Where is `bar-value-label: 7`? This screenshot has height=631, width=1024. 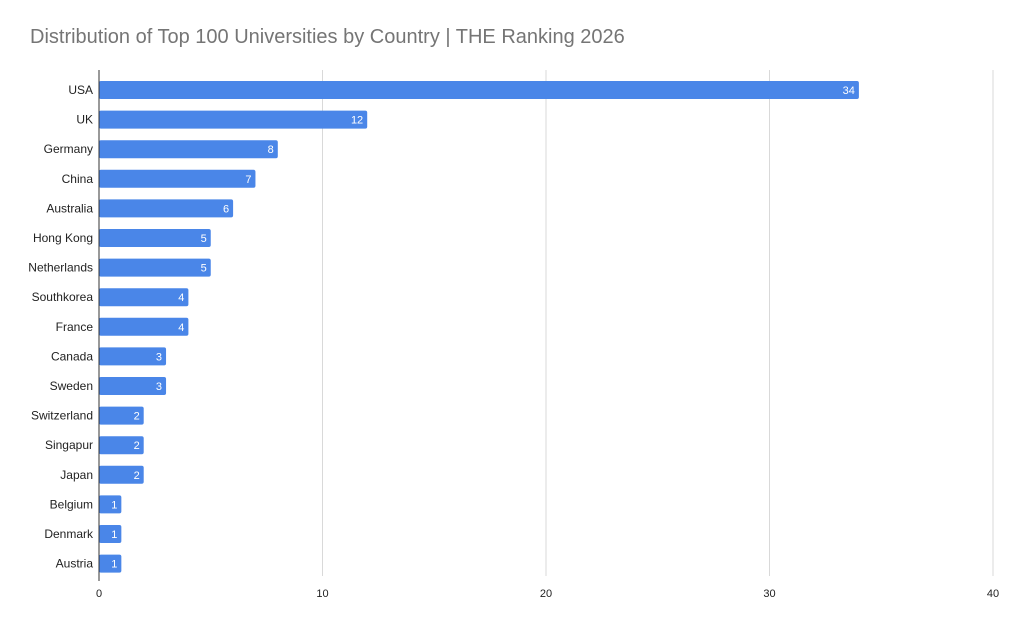
bar-value-label: 7 is located at coordinates (248, 180).